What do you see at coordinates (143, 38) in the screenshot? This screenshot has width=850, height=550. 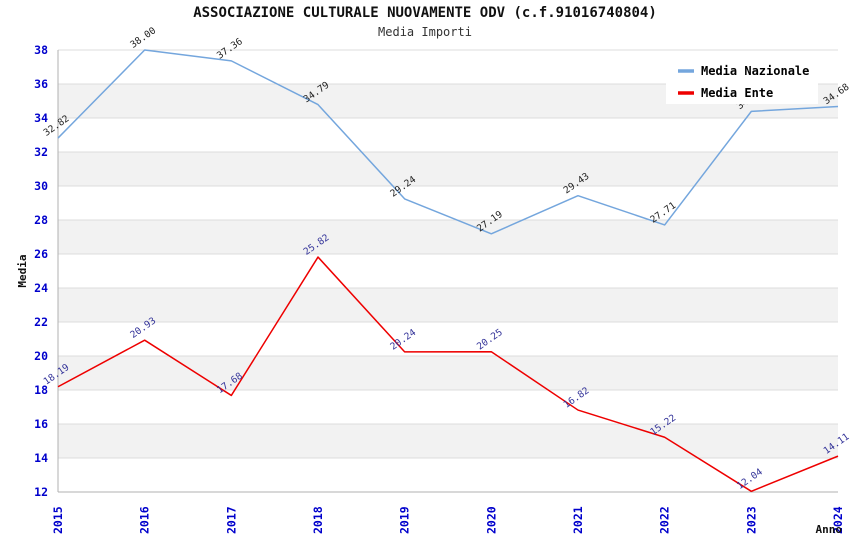 I see `svg-text: 38.00` at bounding box center [143, 38].